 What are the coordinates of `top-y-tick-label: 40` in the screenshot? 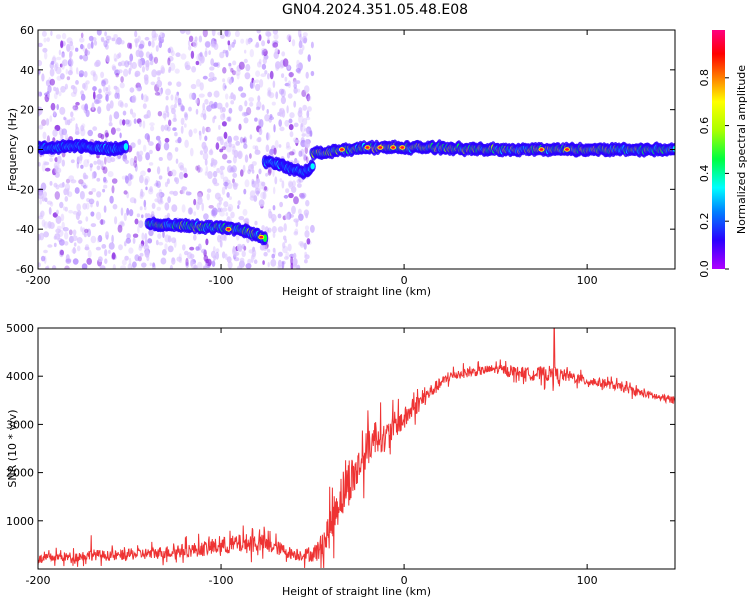 It's located at (27, 70).